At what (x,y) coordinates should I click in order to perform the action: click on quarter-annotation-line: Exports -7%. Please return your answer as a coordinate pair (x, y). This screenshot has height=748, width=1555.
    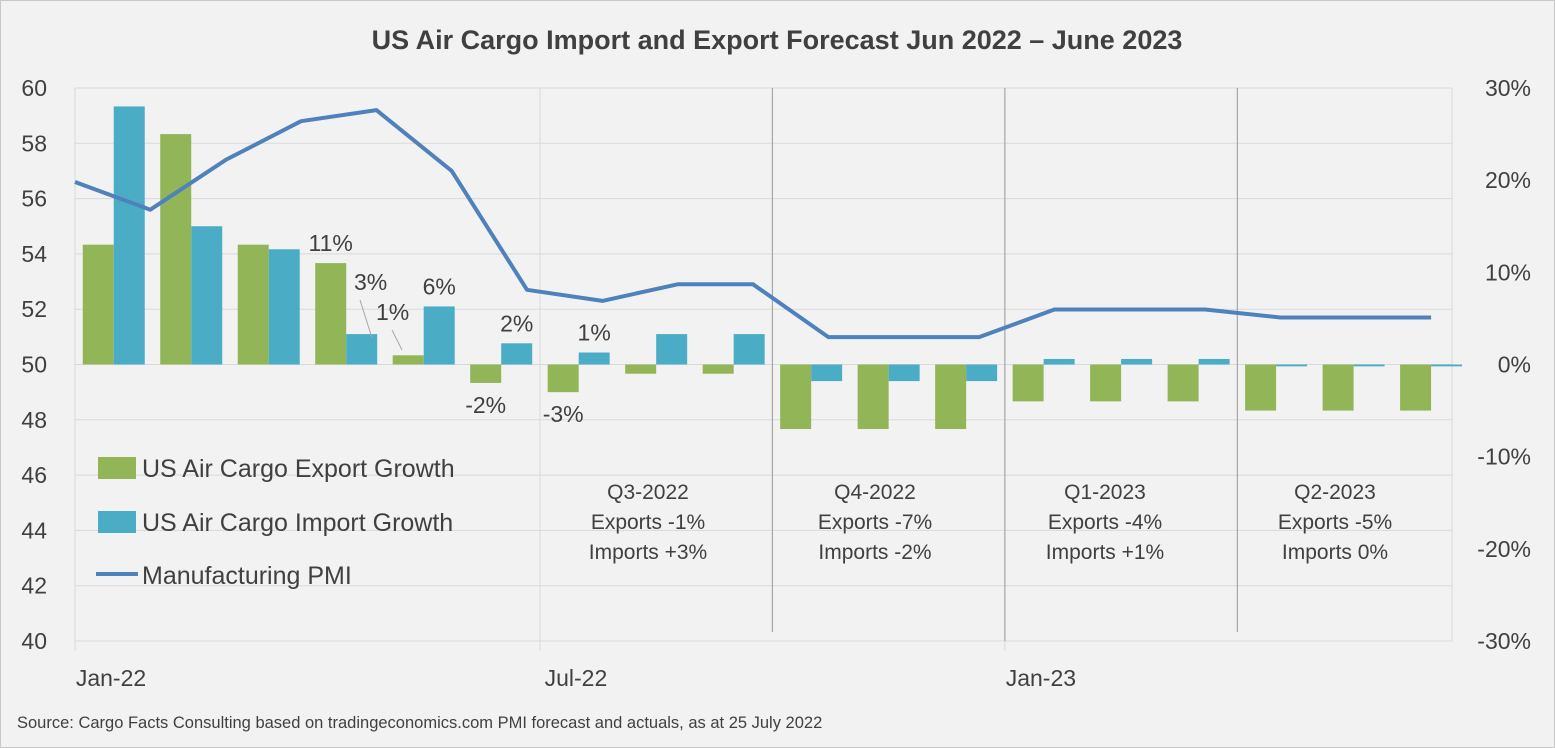
    Looking at the image, I should click on (875, 522).